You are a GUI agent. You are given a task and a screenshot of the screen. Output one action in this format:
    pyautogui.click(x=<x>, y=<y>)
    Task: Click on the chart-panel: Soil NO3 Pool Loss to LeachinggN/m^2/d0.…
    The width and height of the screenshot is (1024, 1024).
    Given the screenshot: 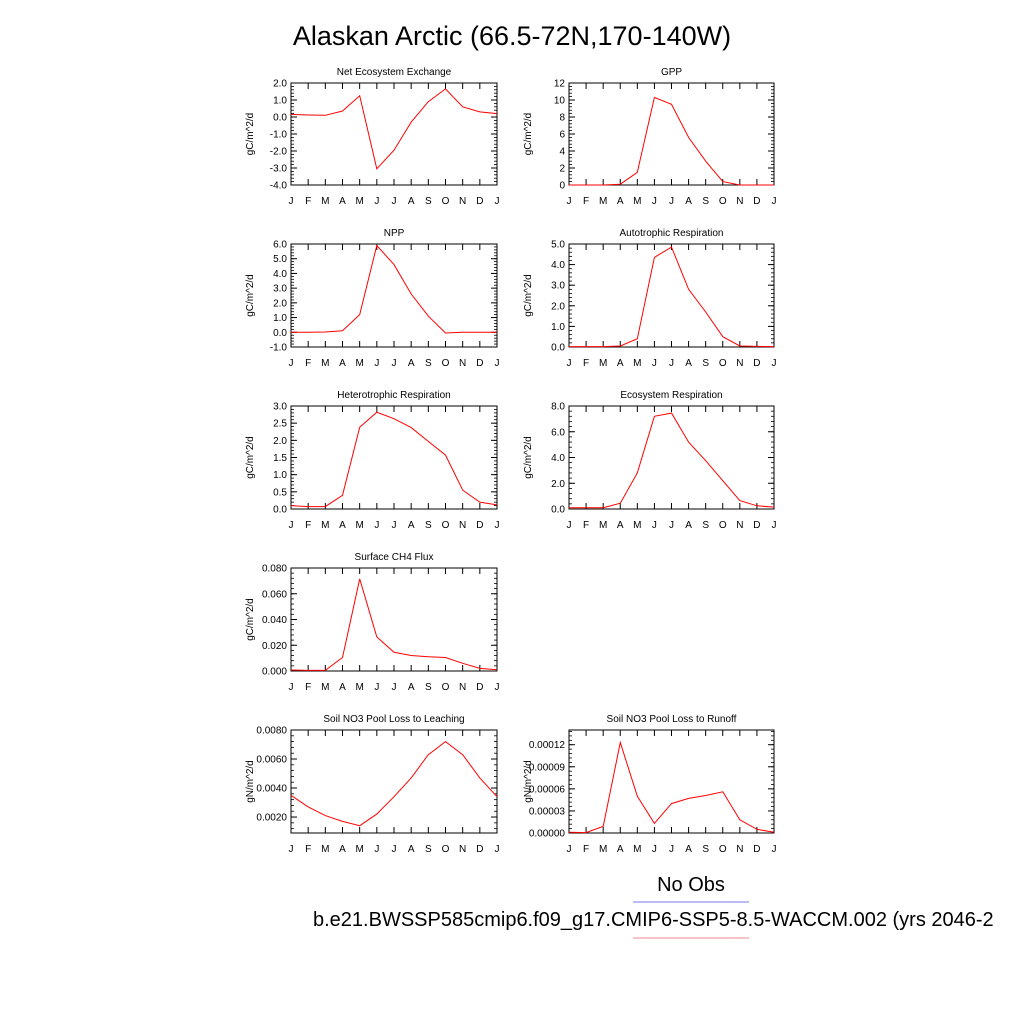 What is the action you would take?
    pyautogui.click(x=372, y=784)
    